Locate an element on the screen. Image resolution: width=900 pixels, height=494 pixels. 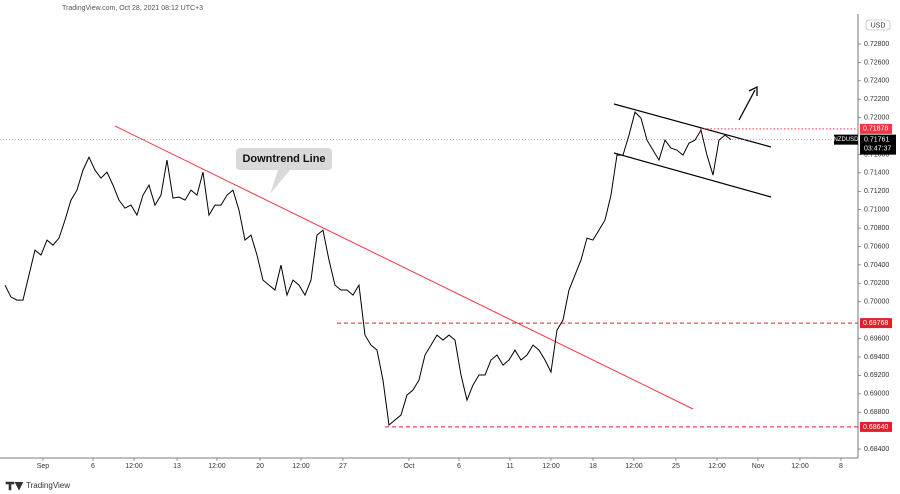
y-tick-label: 0.70600 is located at coordinates (876, 246).